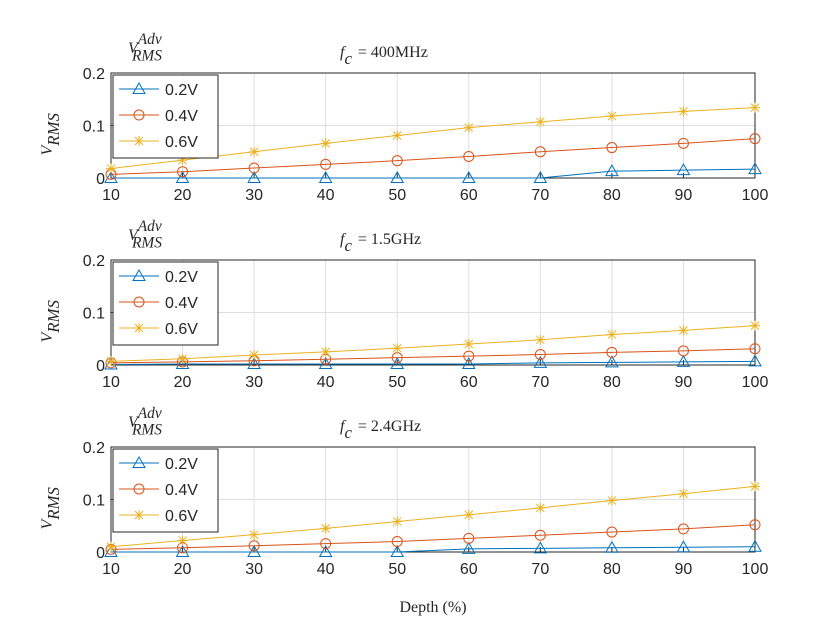 The height and width of the screenshot is (623, 830). Describe the element at coordinates (181, 464) in the screenshot. I see `legend-label: 0.2V` at that location.